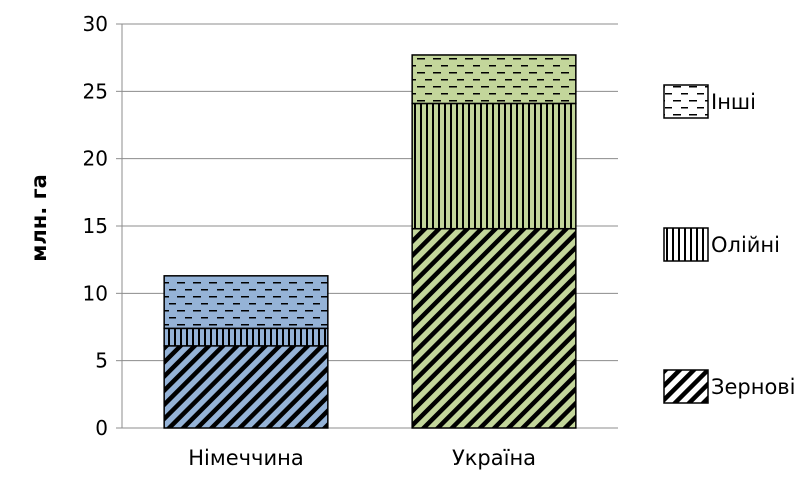 The height and width of the screenshot is (481, 808). What do you see at coordinates (362, 458) in the screenshot?
I see `x-category-labels: Німеччина Україна` at bounding box center [362, 458].